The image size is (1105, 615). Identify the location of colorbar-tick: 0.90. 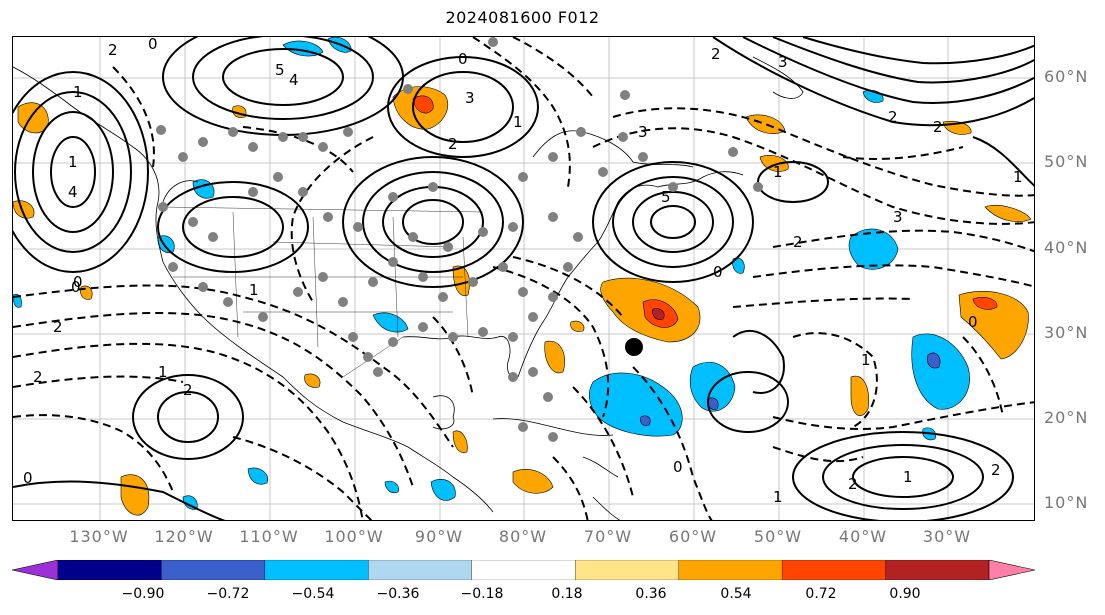
(905, 594).